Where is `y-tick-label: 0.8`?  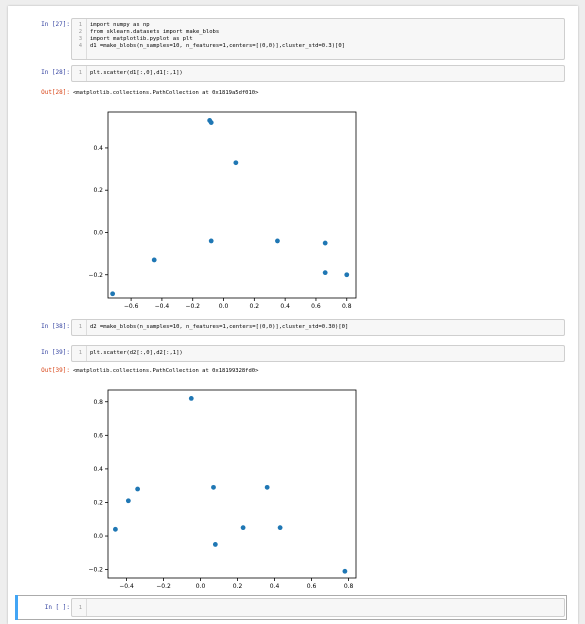 y-tick-label: 0.8 is located at coordinates (98, 402).